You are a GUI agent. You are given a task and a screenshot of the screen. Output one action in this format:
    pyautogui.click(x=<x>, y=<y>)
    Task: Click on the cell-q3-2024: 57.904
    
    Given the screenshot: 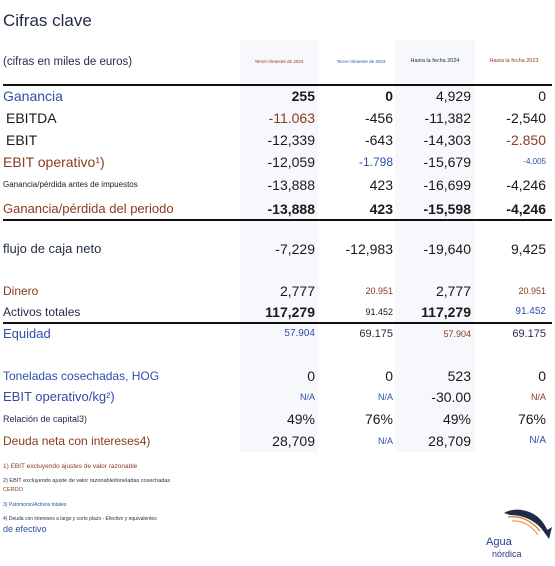 What is the action you would take?
    pyautogui.click(x=299, y=333)
    